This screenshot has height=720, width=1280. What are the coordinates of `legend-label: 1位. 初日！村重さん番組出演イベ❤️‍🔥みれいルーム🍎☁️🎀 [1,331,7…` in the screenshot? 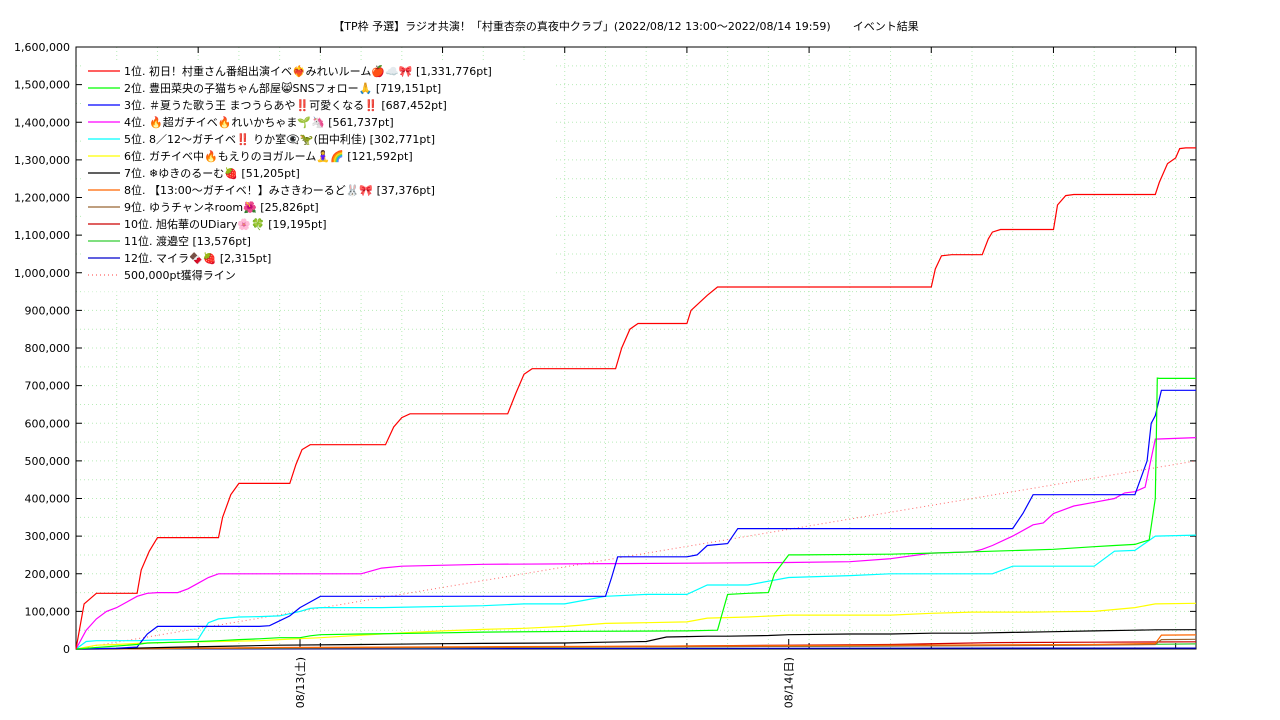 It's located at (308, 71).